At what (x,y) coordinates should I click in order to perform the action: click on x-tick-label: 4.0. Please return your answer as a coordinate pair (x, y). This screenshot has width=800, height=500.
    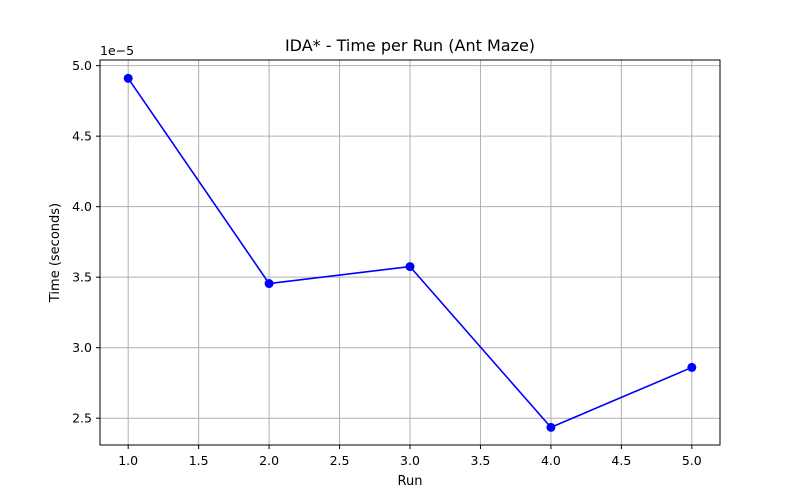
    Looking at the image, I should click on (551, 460).